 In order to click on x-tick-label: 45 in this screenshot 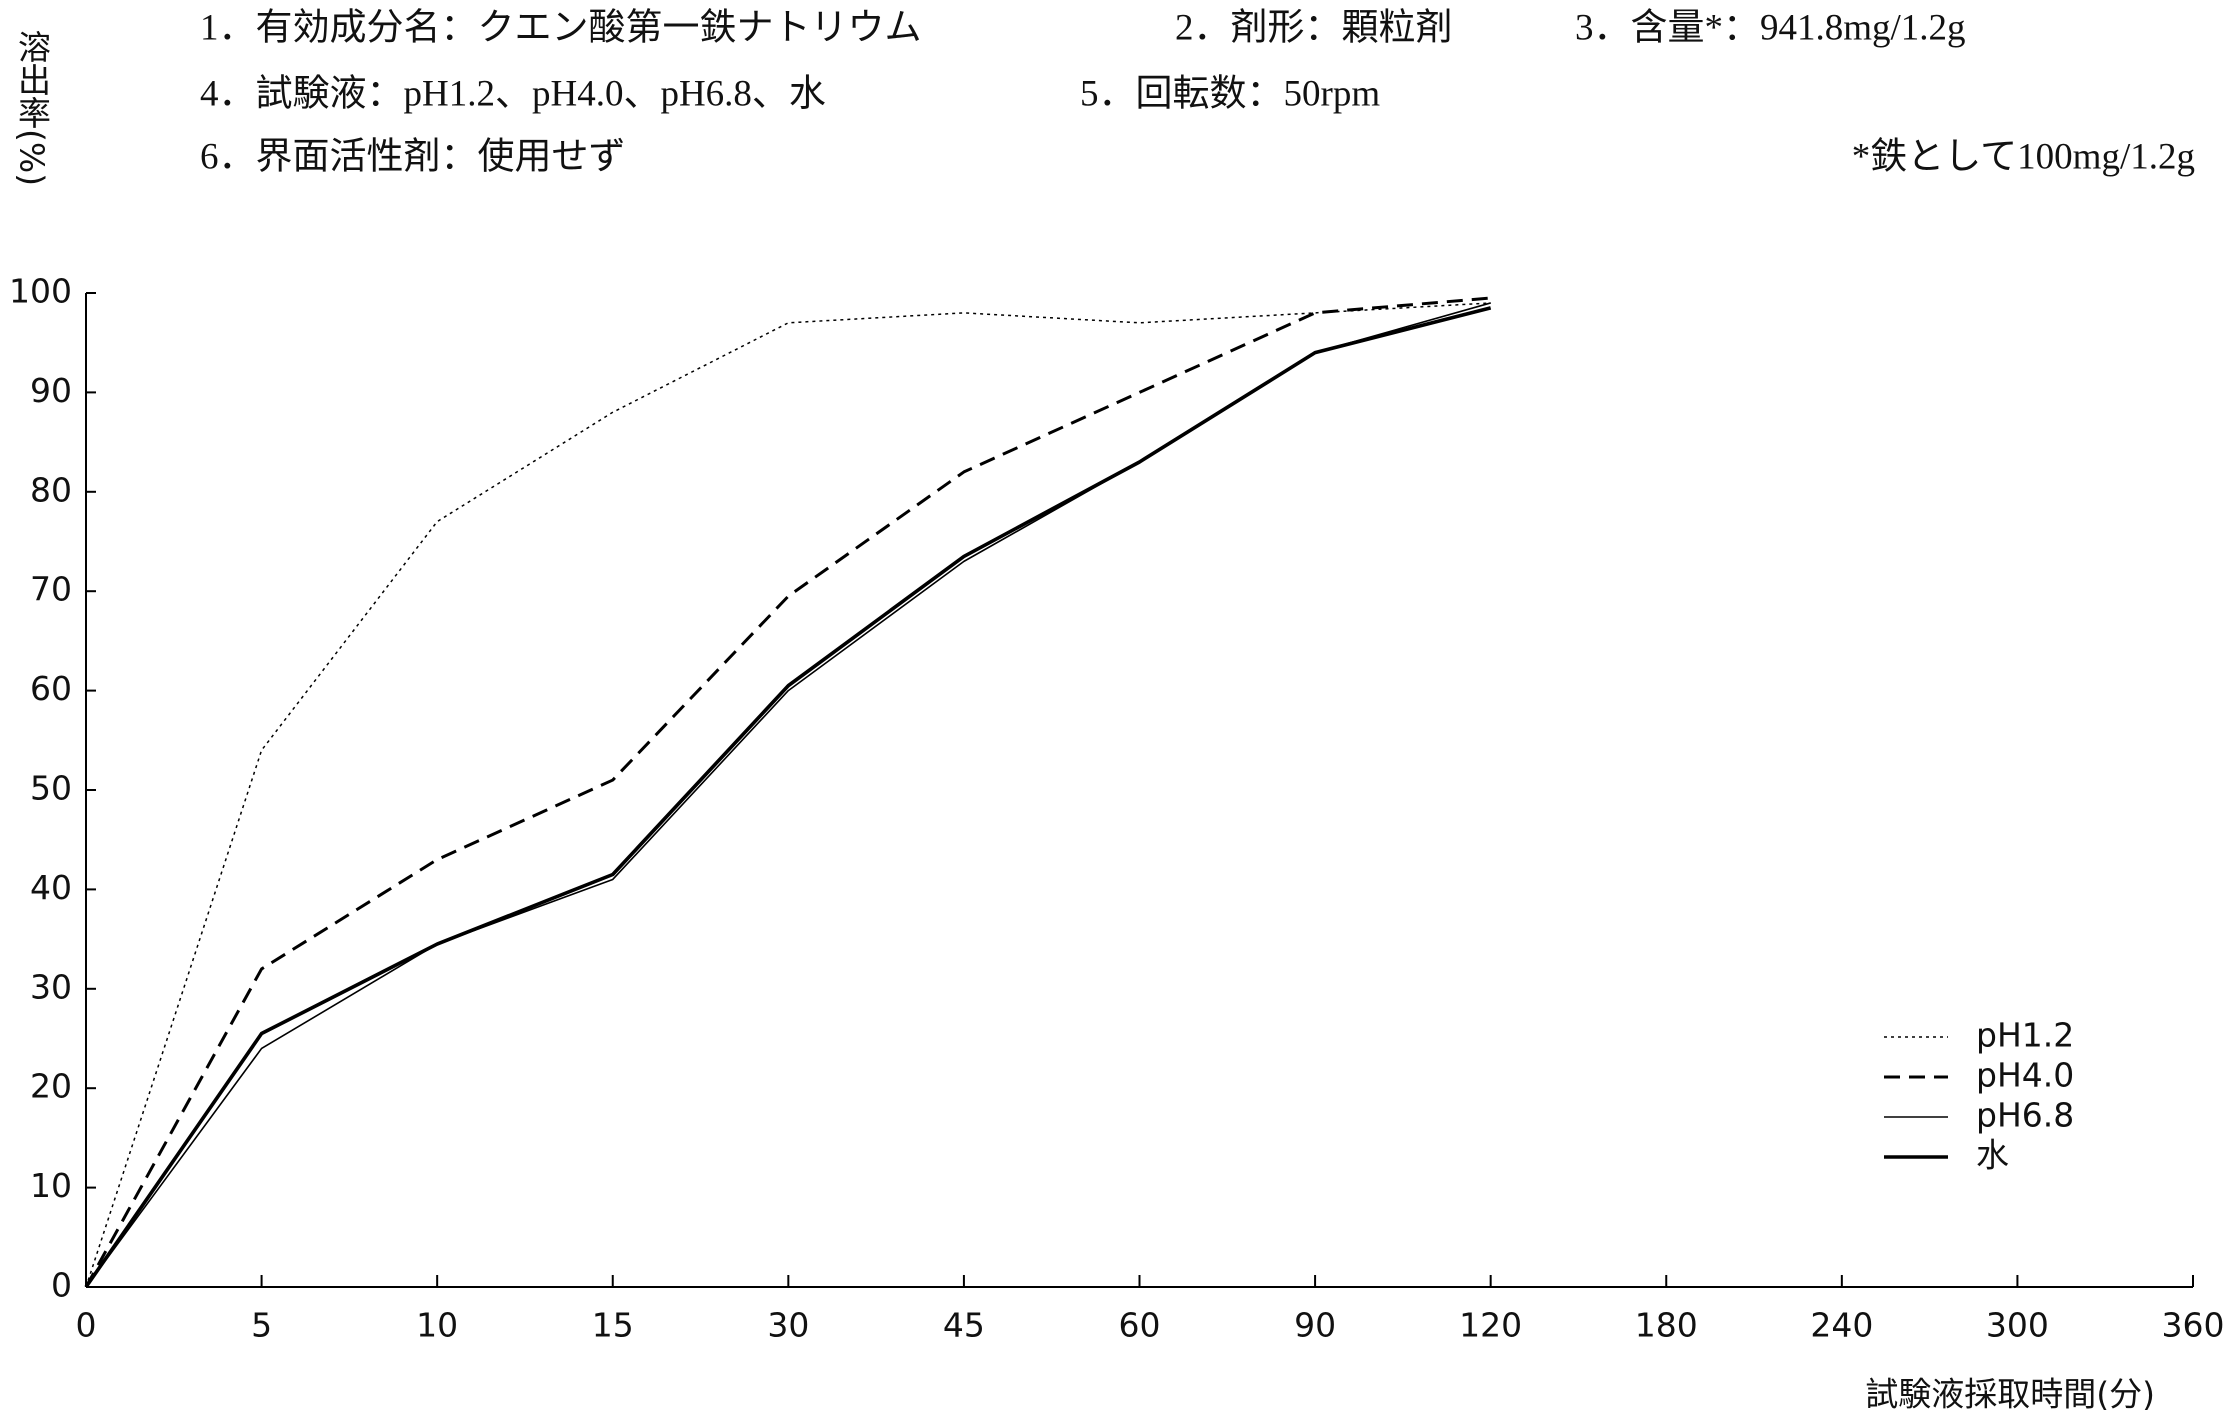, I will do `click(964, 1325)`.